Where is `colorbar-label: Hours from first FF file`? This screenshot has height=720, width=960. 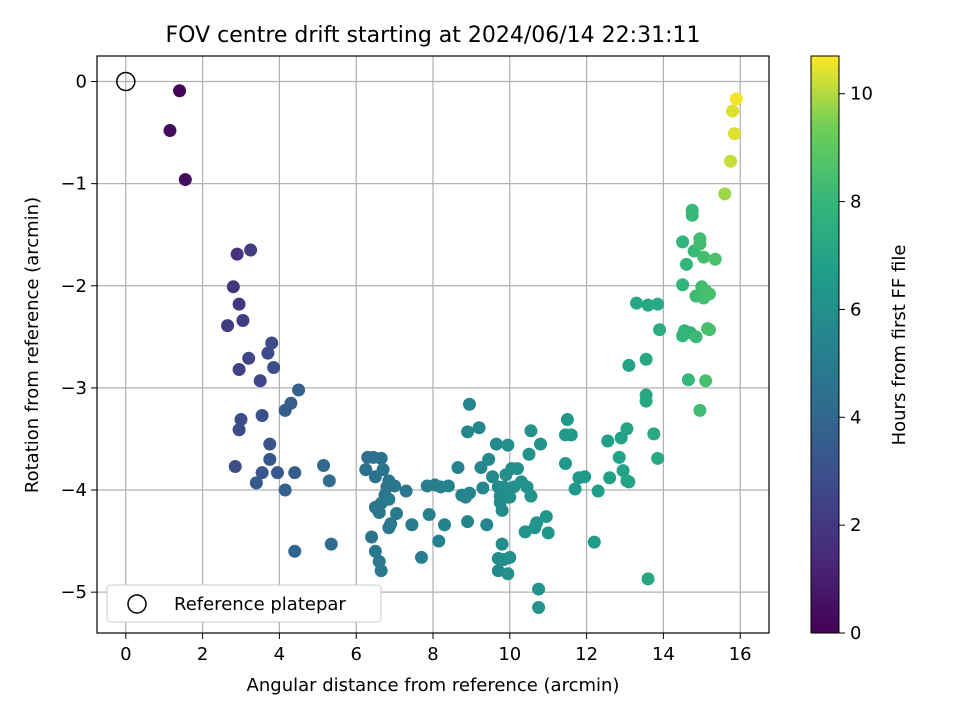
colorbar-label: Hours from first FF file is located at coordinates (899, 345).